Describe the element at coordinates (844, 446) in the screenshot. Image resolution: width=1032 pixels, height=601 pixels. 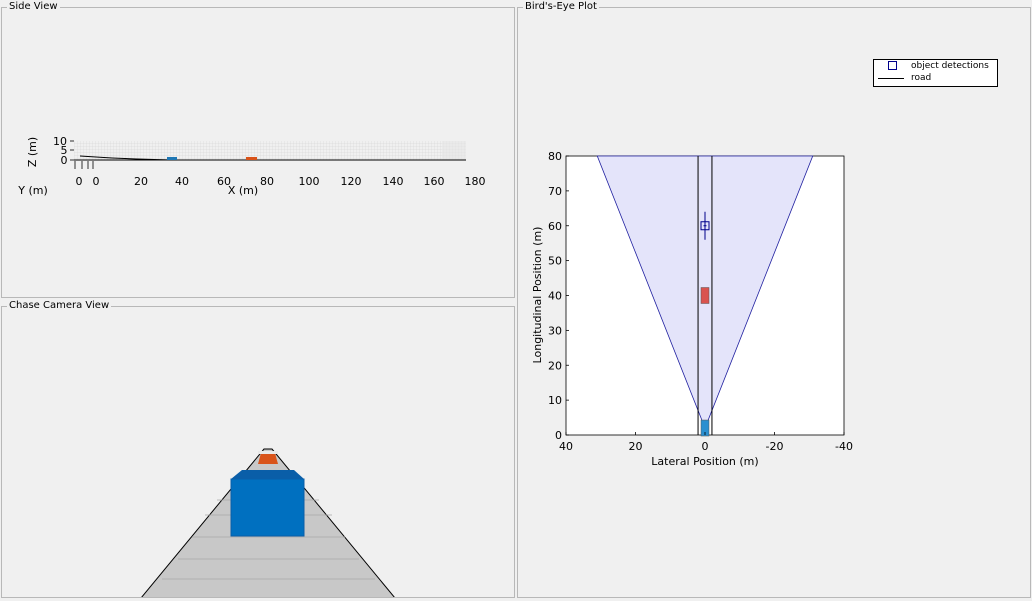
I see `bev-x-tick-4: -40` at that location.